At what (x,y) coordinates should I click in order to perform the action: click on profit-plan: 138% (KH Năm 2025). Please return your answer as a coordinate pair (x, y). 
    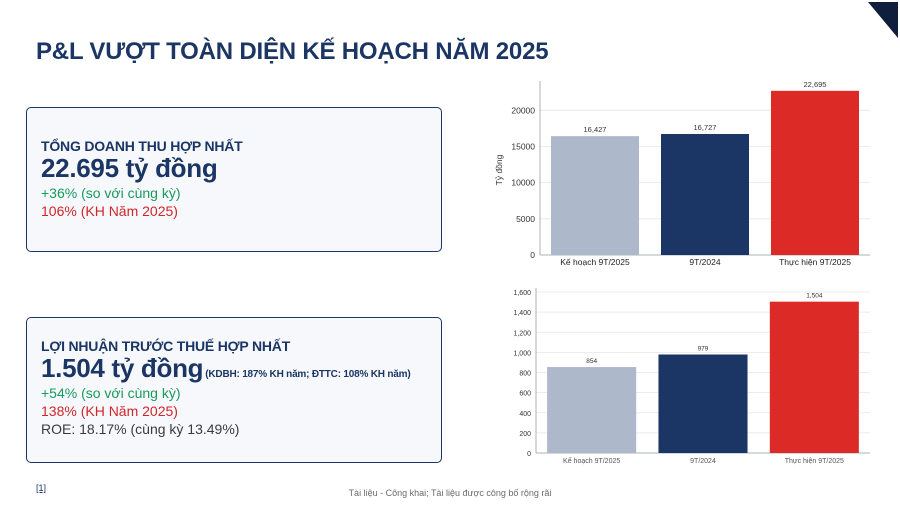
    Looking at the image, I should click on (109, 411).